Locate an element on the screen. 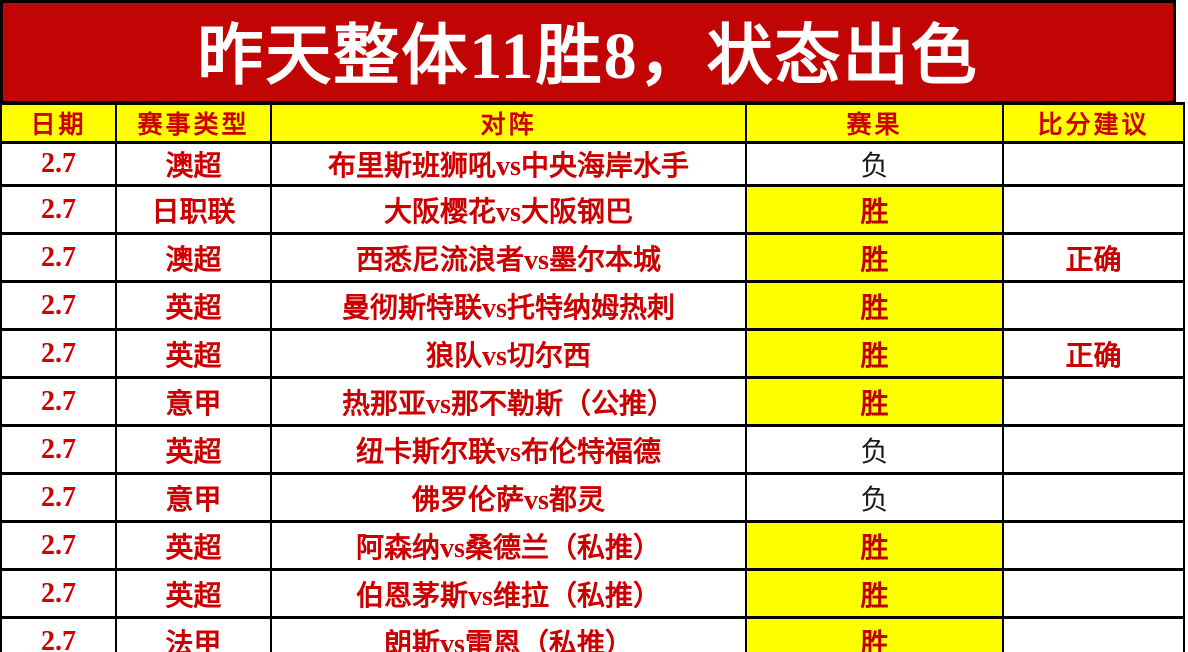  table-row: 2.7 英超 狼队vs切尔西 胜 正确 is located at coordinates (592, 353).